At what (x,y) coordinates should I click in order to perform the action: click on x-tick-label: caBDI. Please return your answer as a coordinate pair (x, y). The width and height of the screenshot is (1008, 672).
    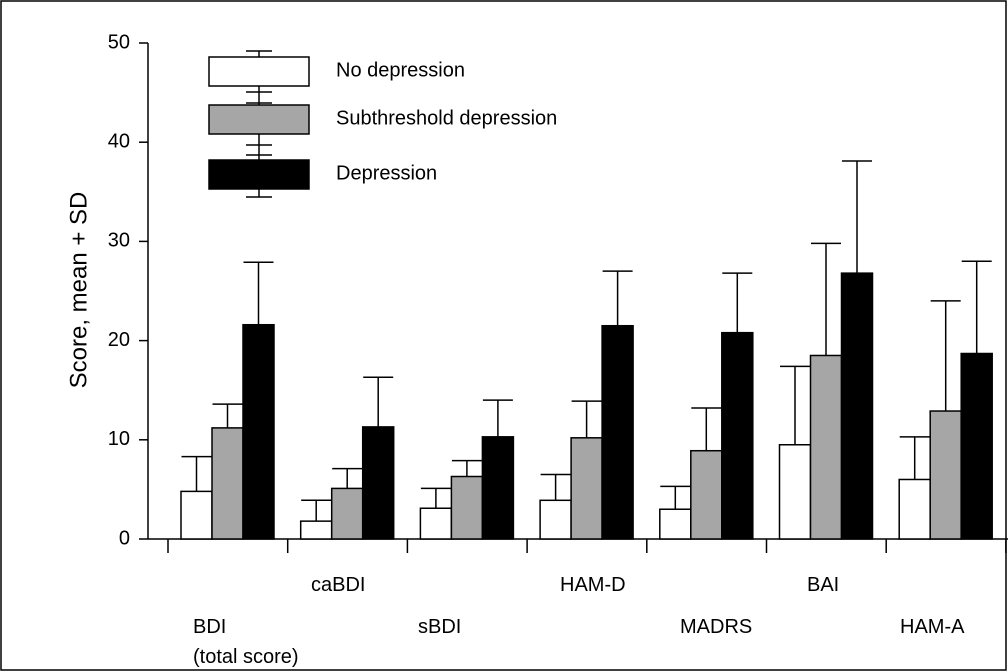
    Looking at the image, I should click on (338, 585).